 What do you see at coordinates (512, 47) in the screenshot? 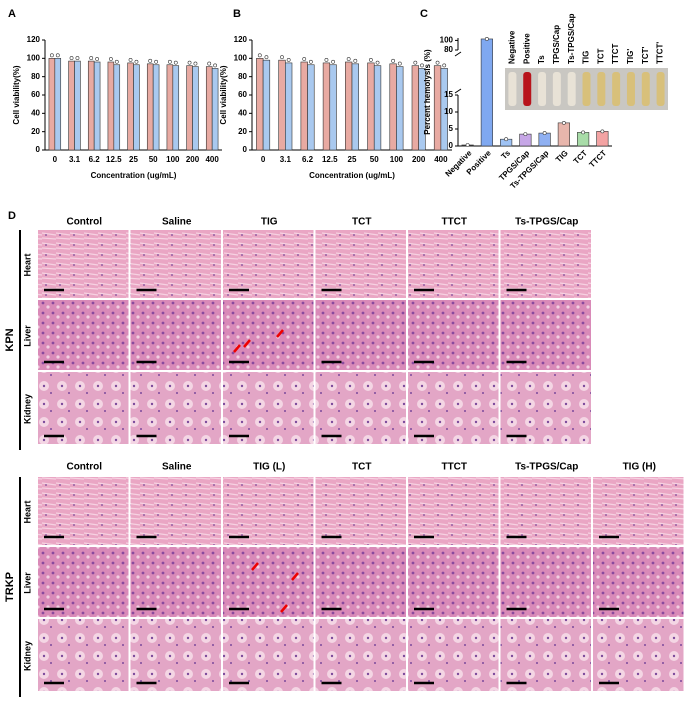
I see `tube-label: Negative` at bounding box center [512, 47].